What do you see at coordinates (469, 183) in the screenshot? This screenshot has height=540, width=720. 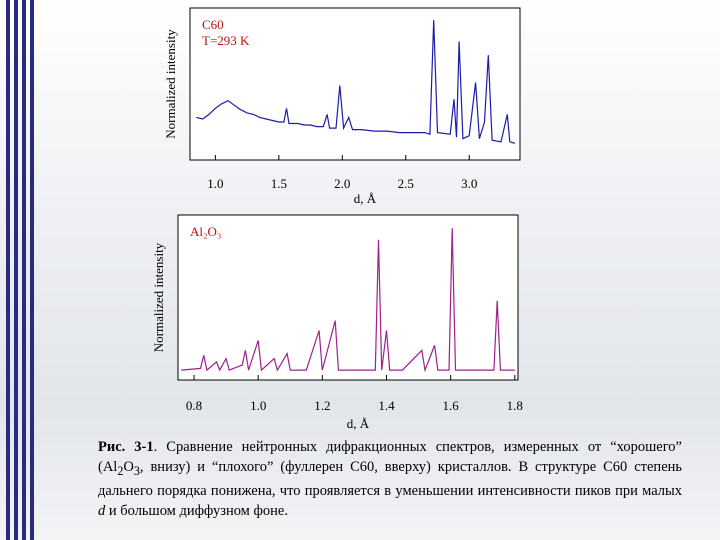 I see `x-tick-label: 3.0` at bounding box center [469, 183].